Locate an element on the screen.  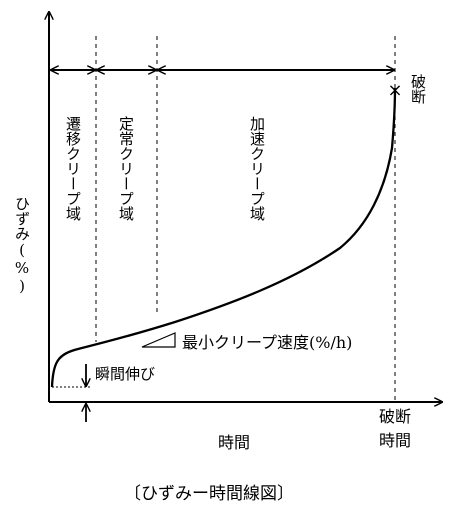
rupture-time-label-2: 時間 is located at coordinates (395, 440).